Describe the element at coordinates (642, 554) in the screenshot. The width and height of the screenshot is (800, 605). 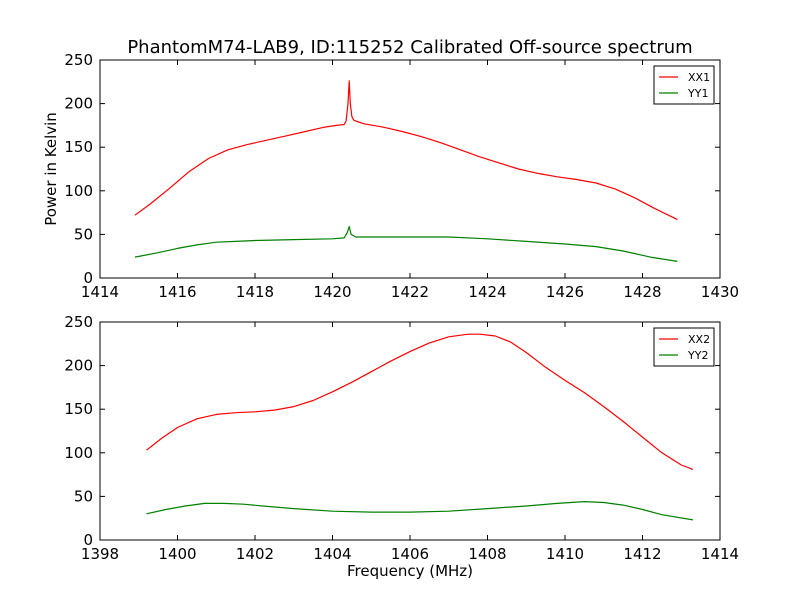
I see `x-tick-label-2: 1412` at that location.